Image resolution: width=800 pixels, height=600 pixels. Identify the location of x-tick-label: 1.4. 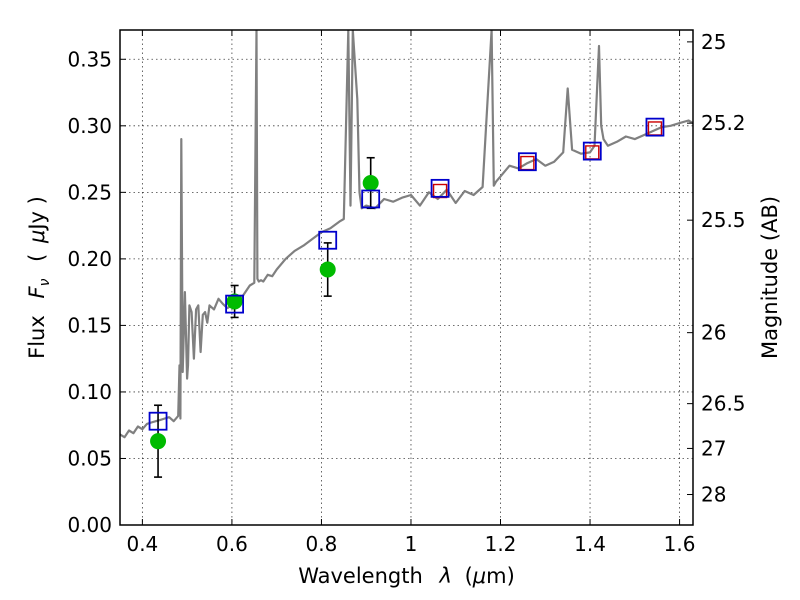
(590, 544).